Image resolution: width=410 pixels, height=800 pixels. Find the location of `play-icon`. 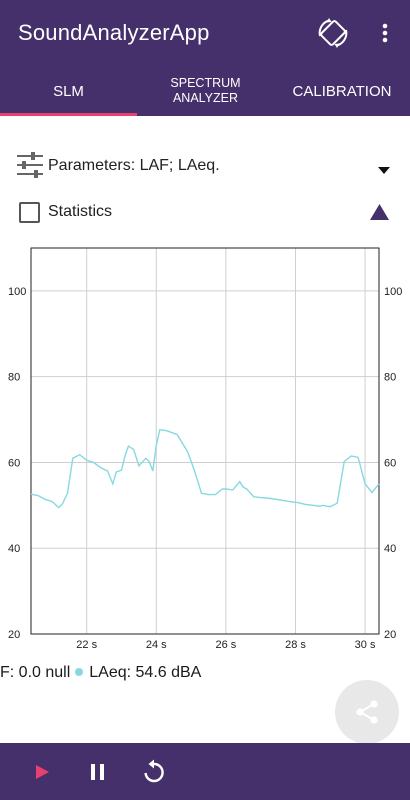

play-icon is located at coordinates (42, 772).